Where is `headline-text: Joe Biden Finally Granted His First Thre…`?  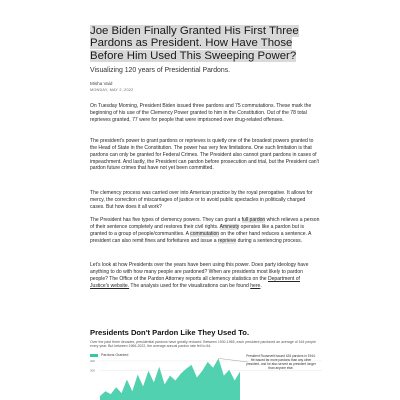 headline-text: Joe Biden Finally Granted His First Thre… is located at coordinates (194, 43).